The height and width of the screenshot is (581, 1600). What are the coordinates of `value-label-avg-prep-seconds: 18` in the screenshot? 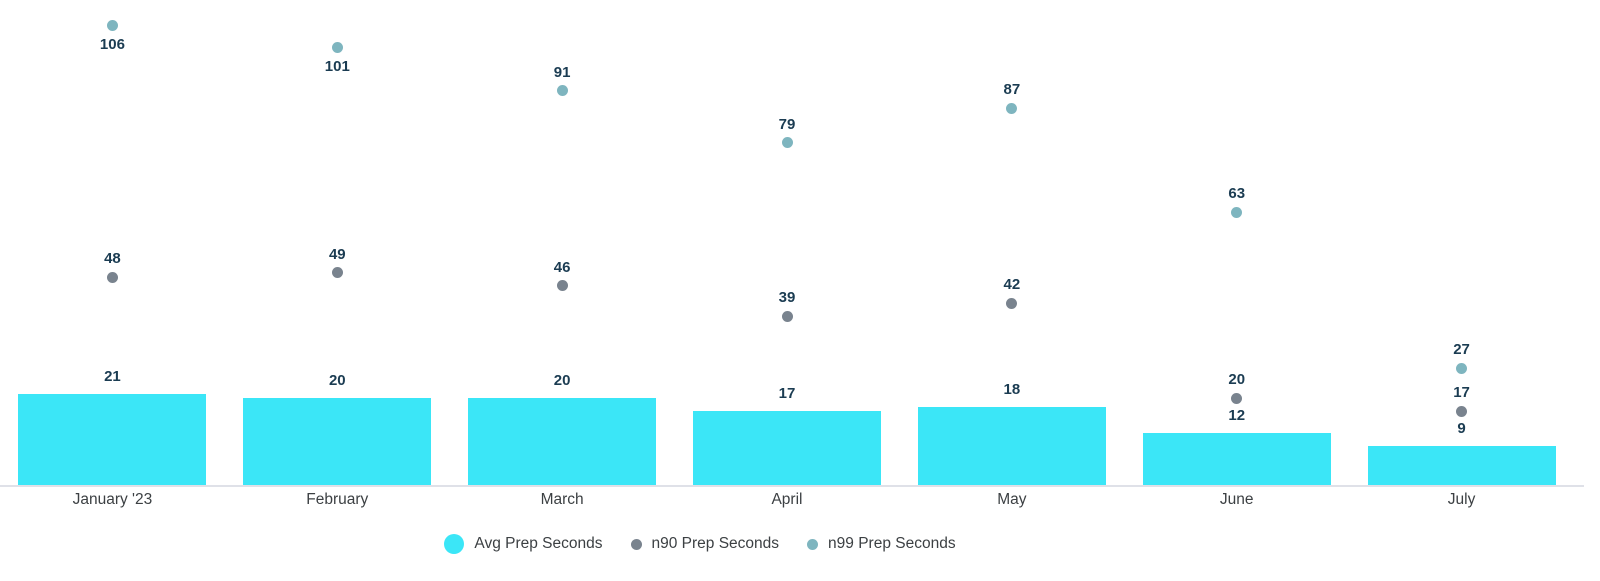 It's located at (1012, 390).